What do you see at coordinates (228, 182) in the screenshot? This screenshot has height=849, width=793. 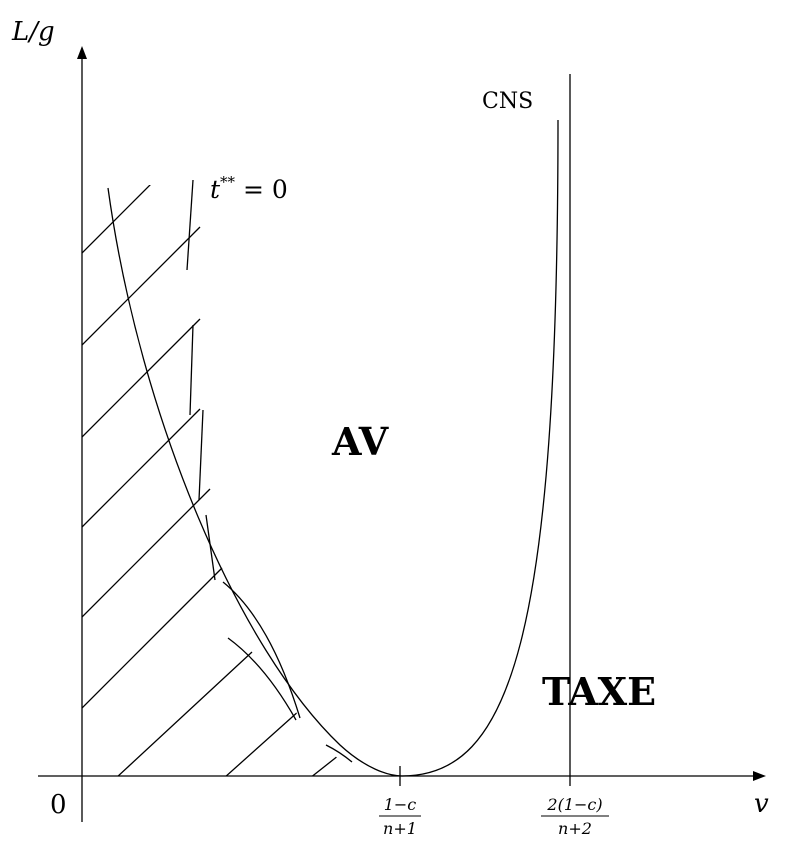 I see `t-zero-label-sup: **` at bounding box center [228, 182].